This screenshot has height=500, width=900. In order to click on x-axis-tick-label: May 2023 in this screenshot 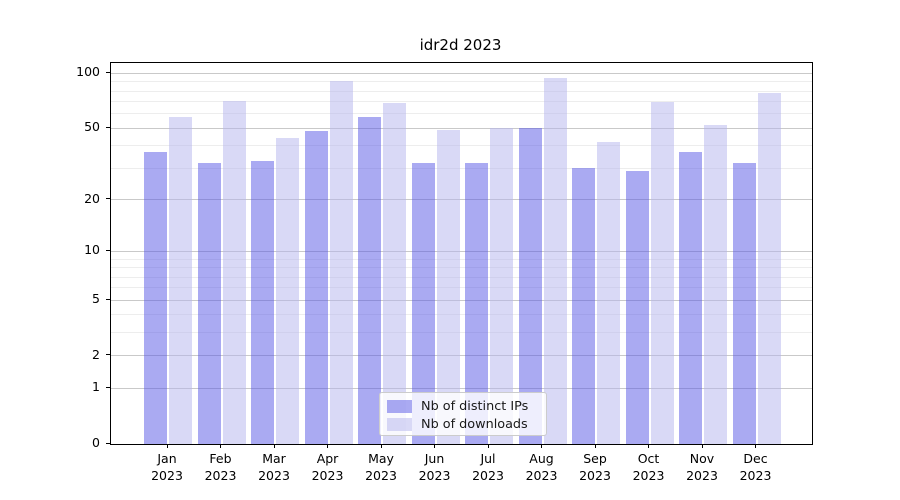, I will do `click(381, 467)`.